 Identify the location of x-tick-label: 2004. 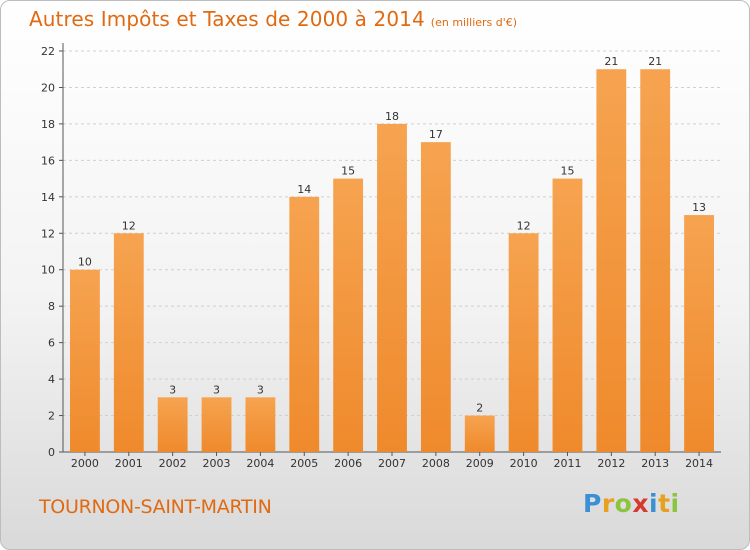
(260, 463).